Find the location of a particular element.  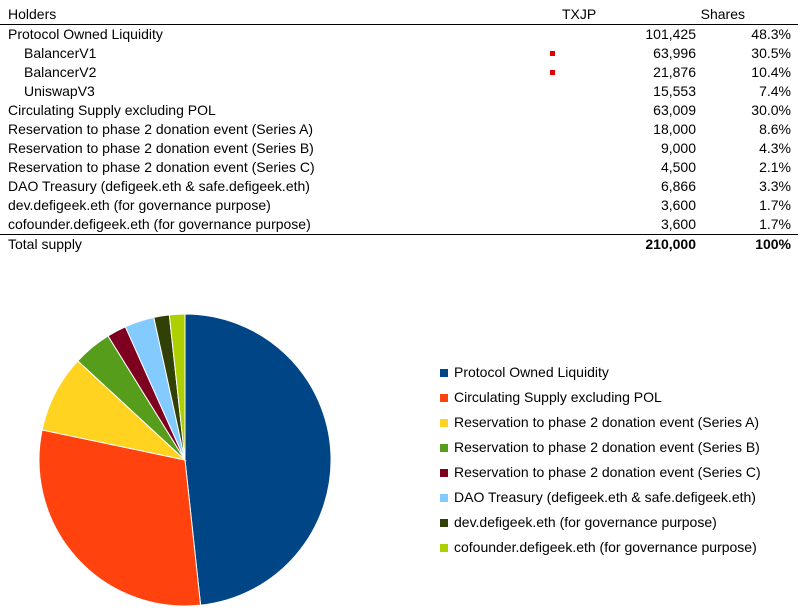

legend-label: Protocol Owned Liquidity is located at coordinates (531, 372).